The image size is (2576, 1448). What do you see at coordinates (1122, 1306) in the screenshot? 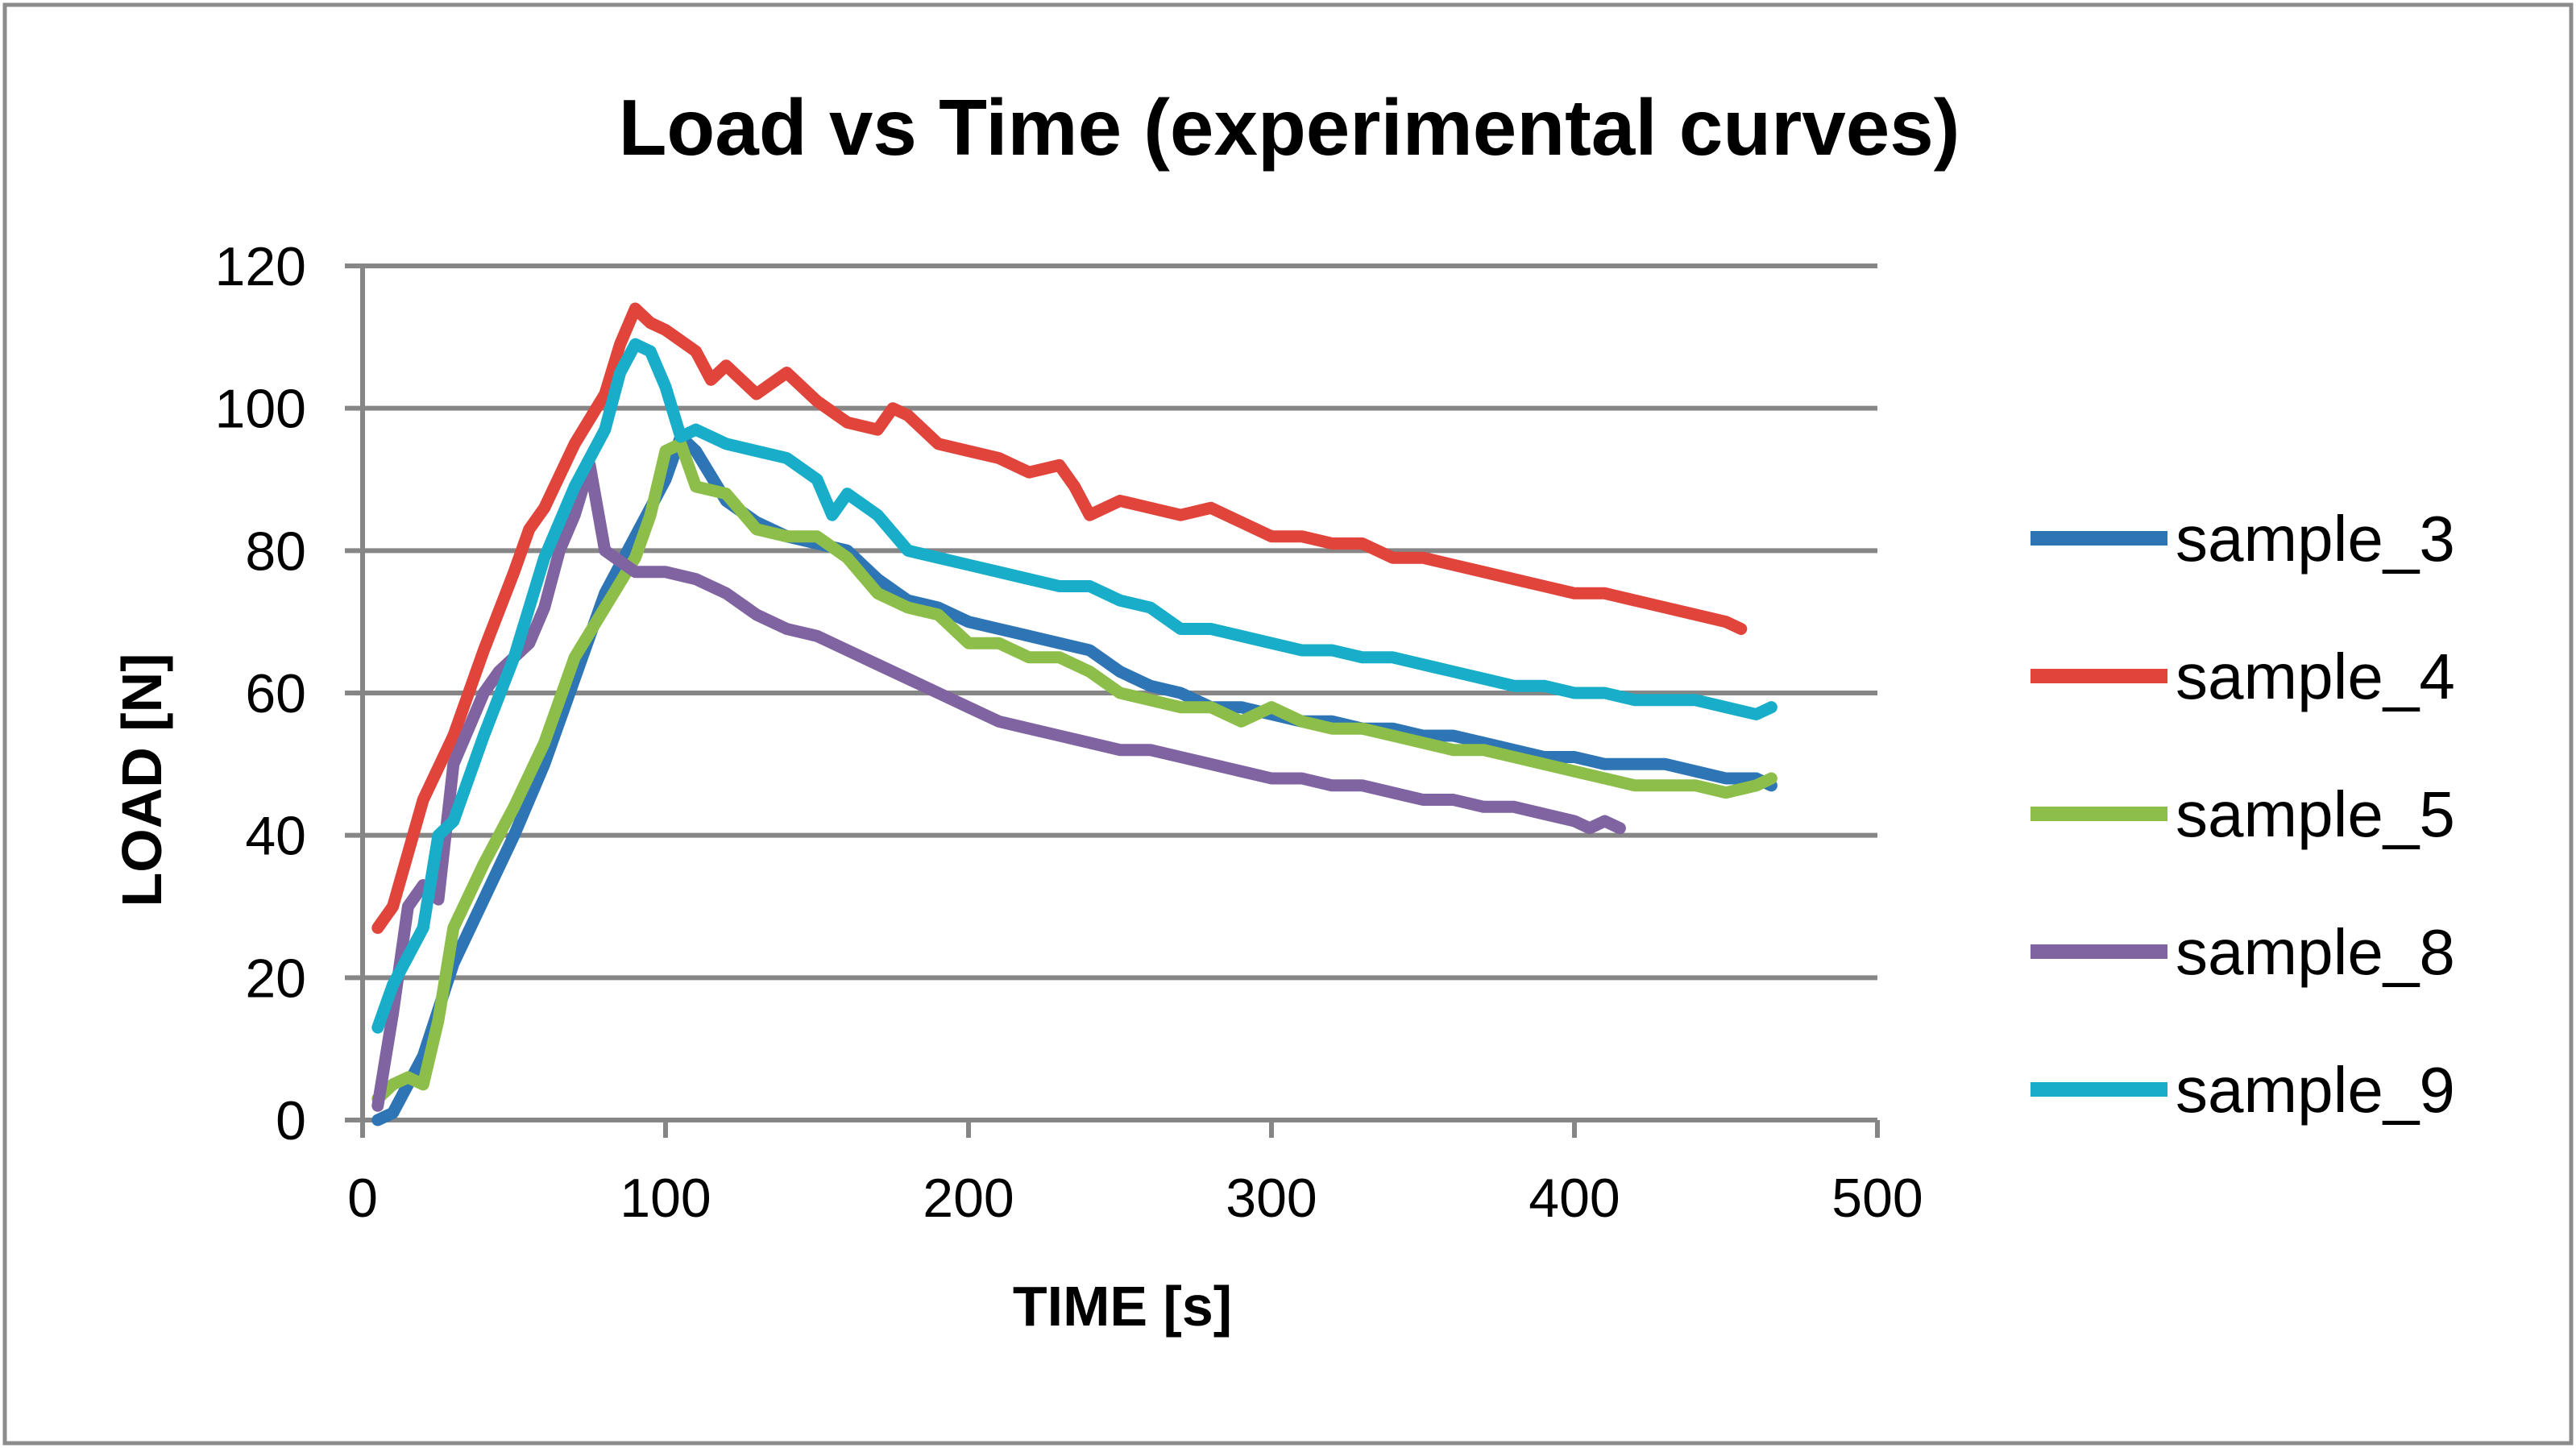
I see `x-axis-title: TIME [s]` at bounding box center [1122, 1306].